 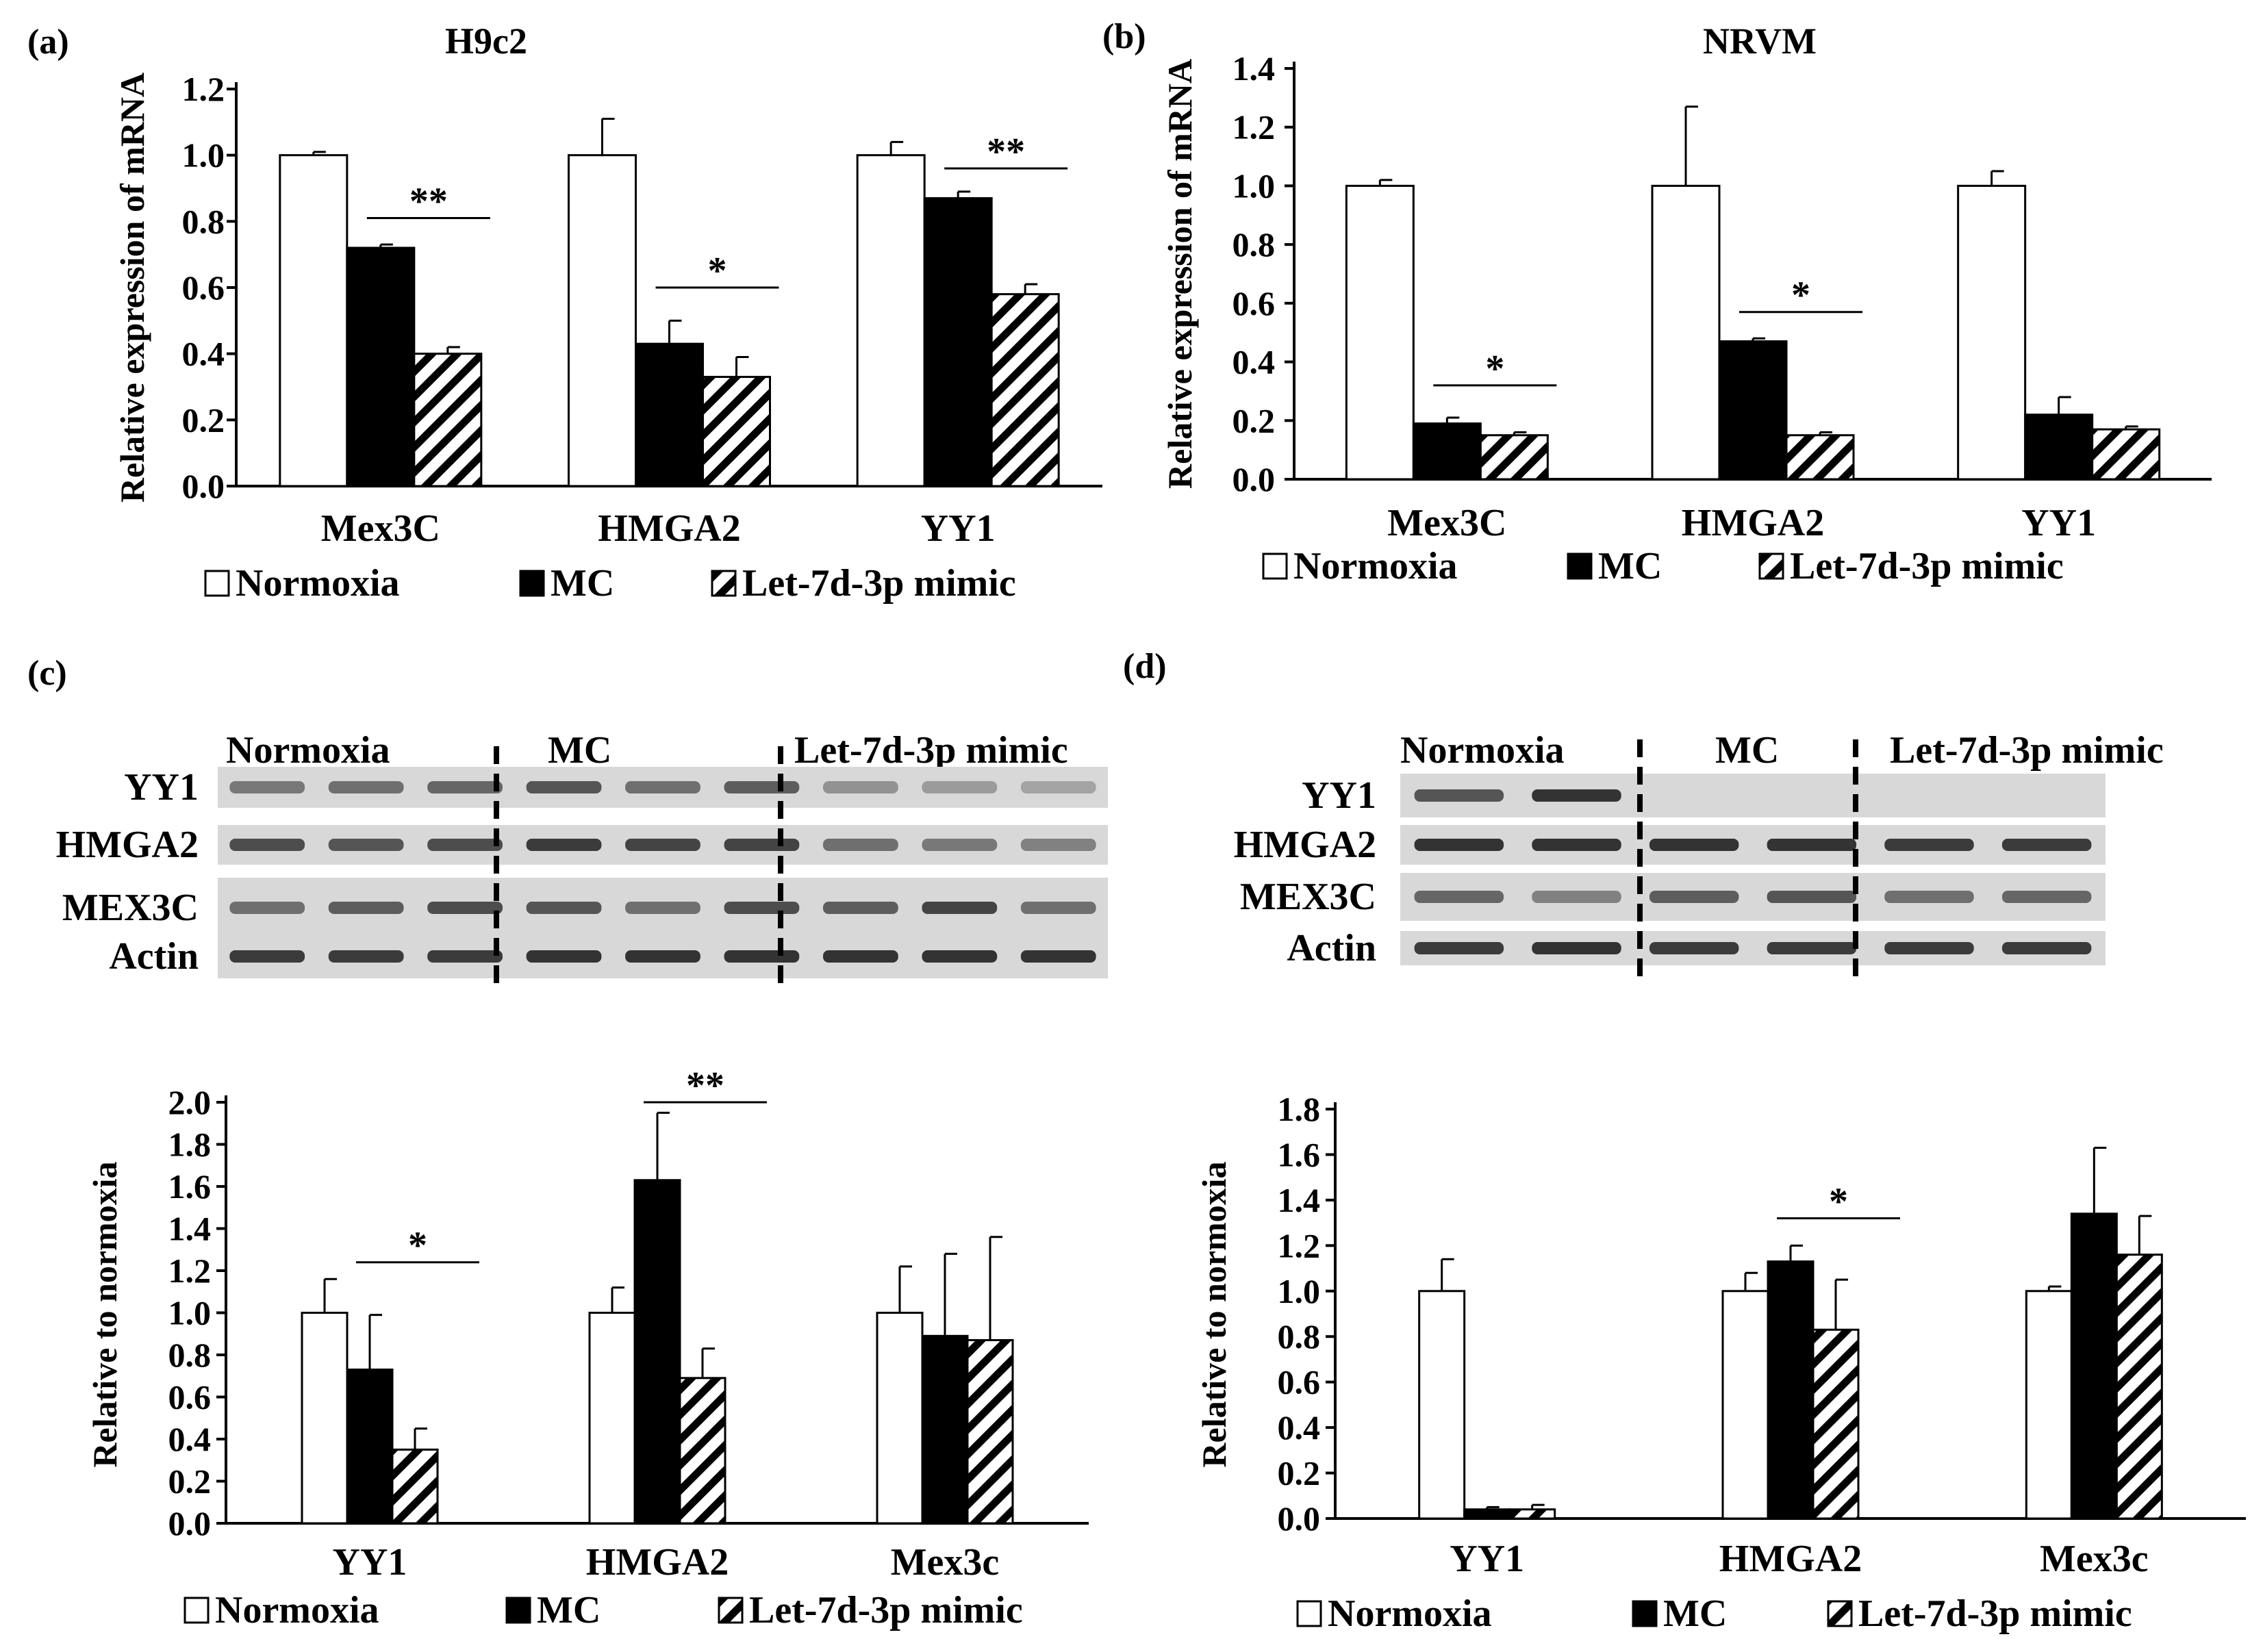 What do you see at coordinates (190, 1102) in the screenshot?
I see `y-tick-label: 2.0` at bounding box center [190, 1102].